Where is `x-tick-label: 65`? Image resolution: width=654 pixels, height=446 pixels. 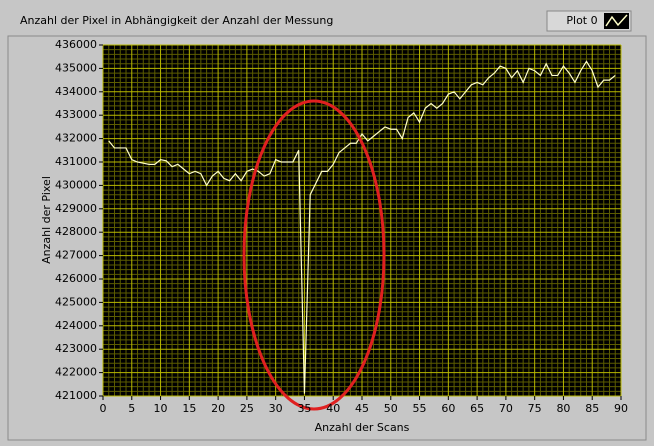 x-tick-label: 65 is located at coordinates (477, 408).